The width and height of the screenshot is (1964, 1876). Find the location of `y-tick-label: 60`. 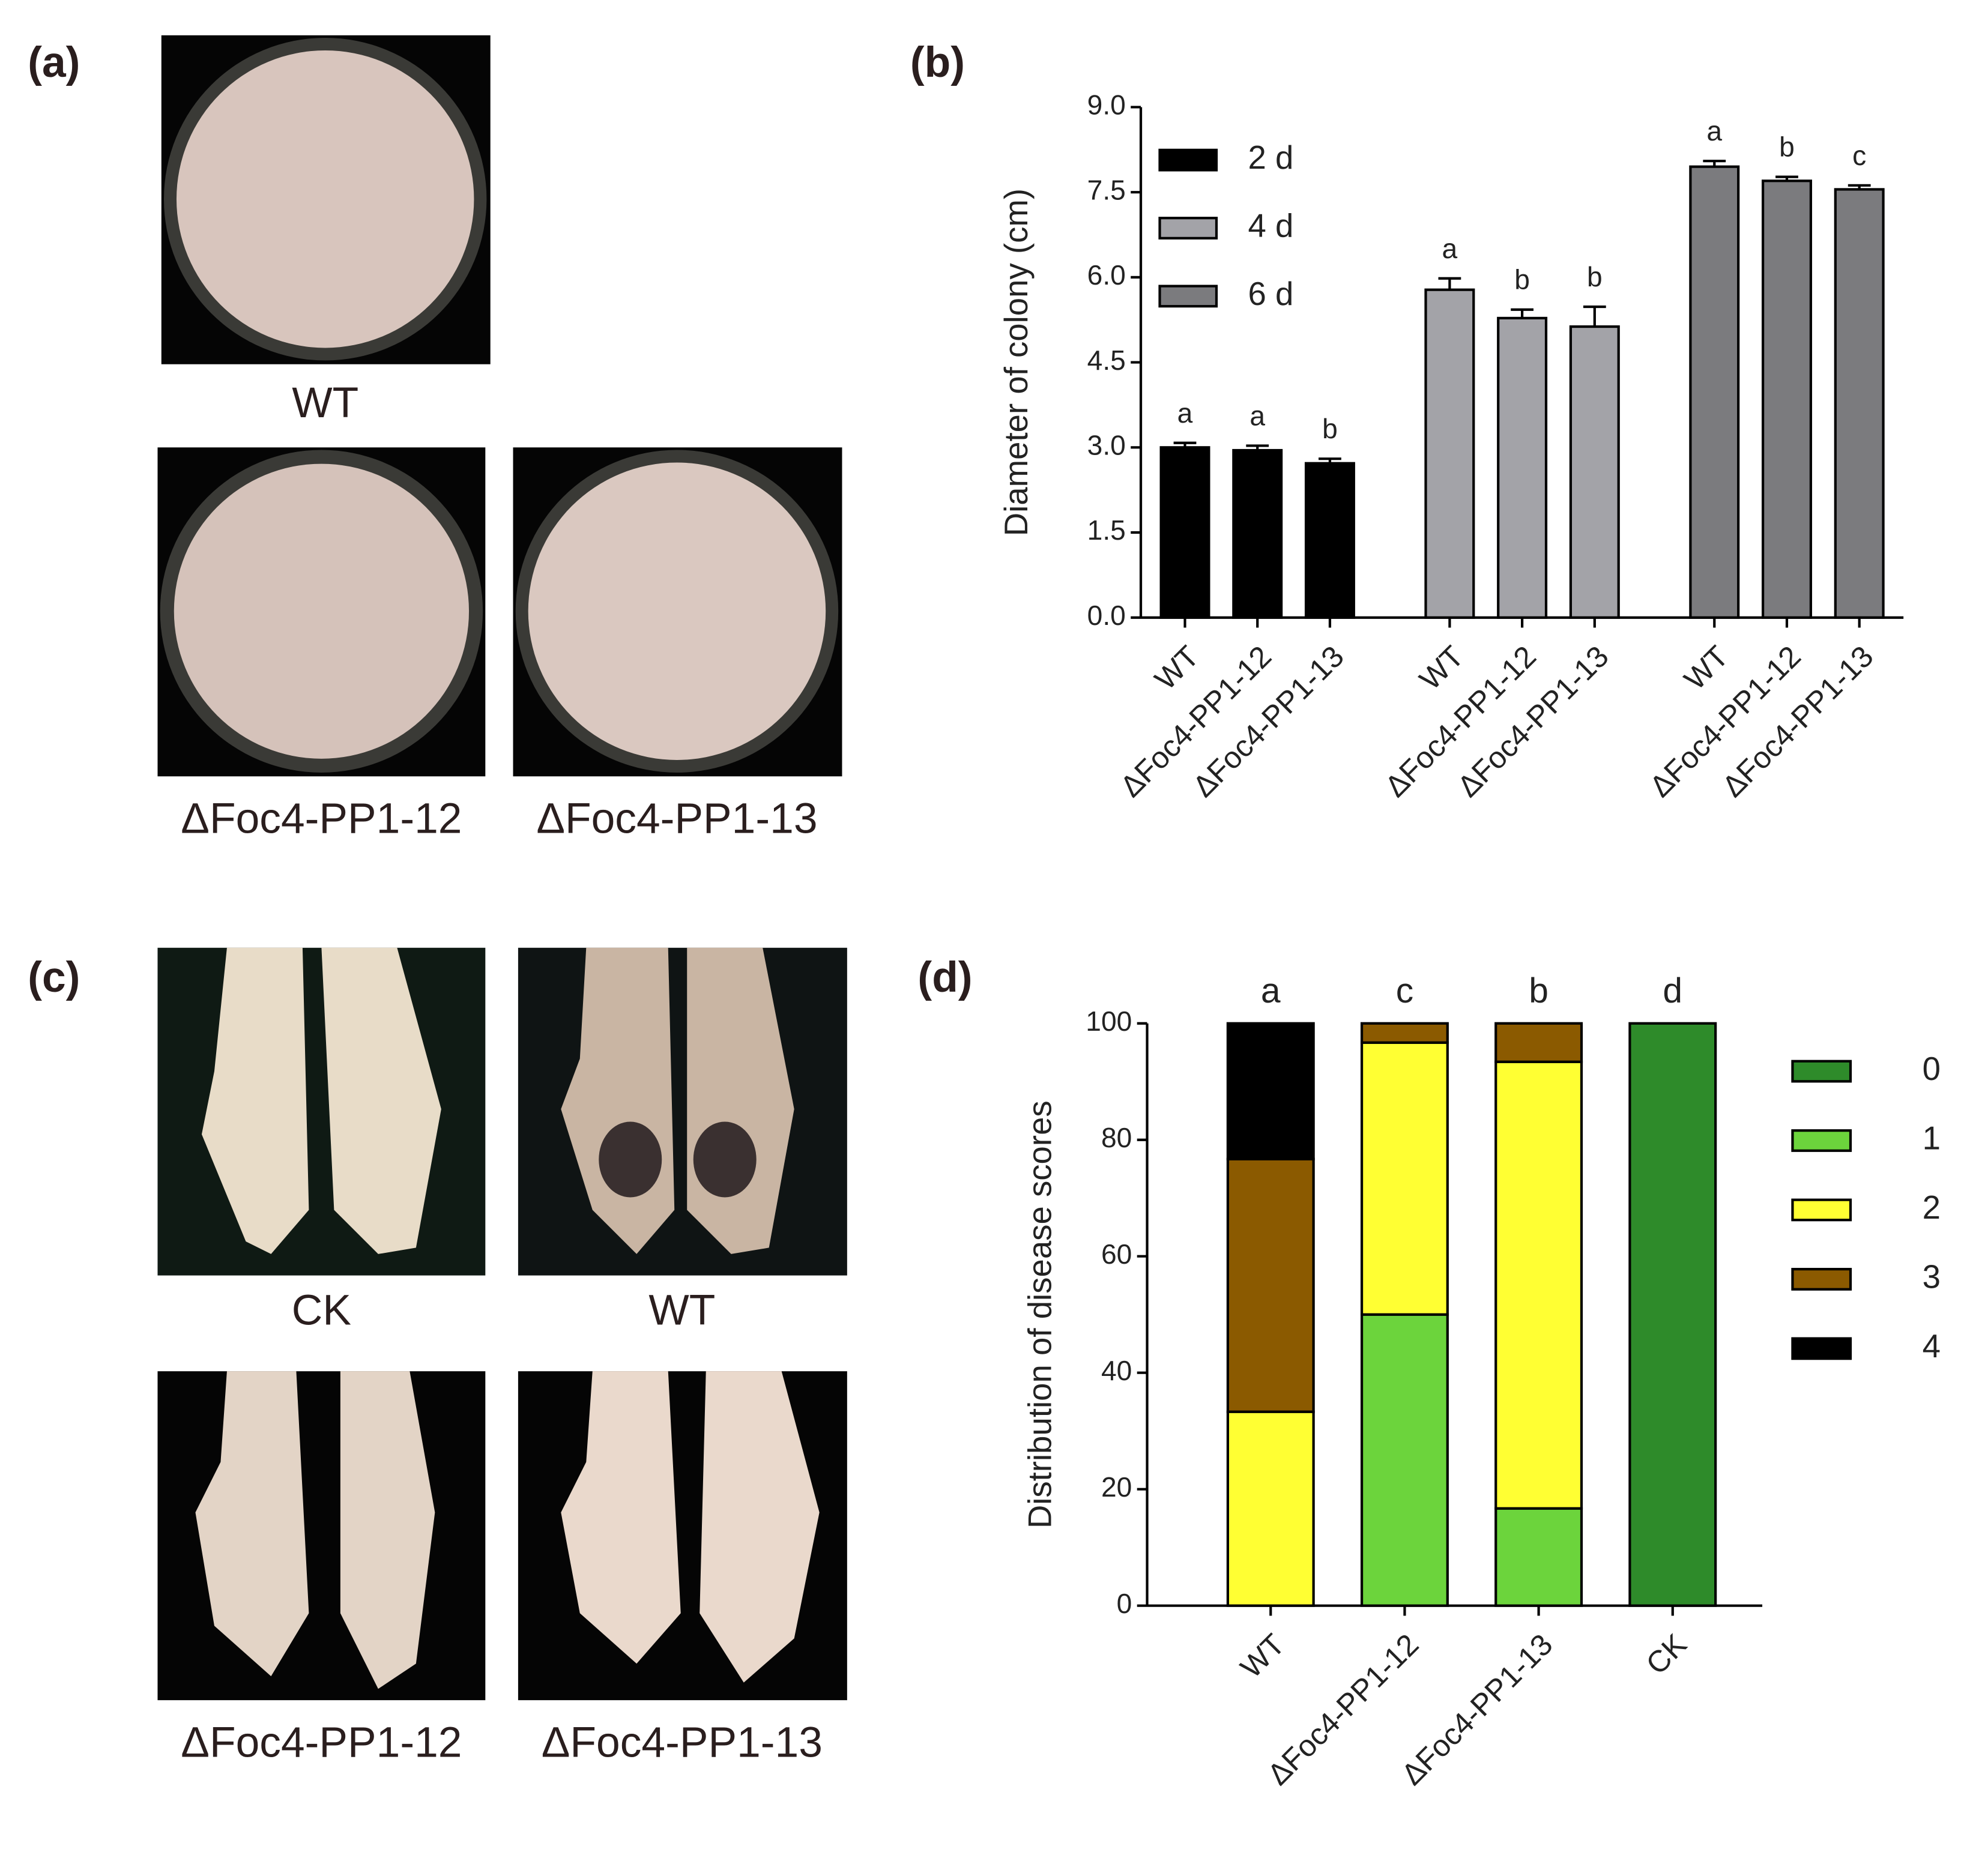

y-tick-label: 60 is located at coordinates (1116, 1254).